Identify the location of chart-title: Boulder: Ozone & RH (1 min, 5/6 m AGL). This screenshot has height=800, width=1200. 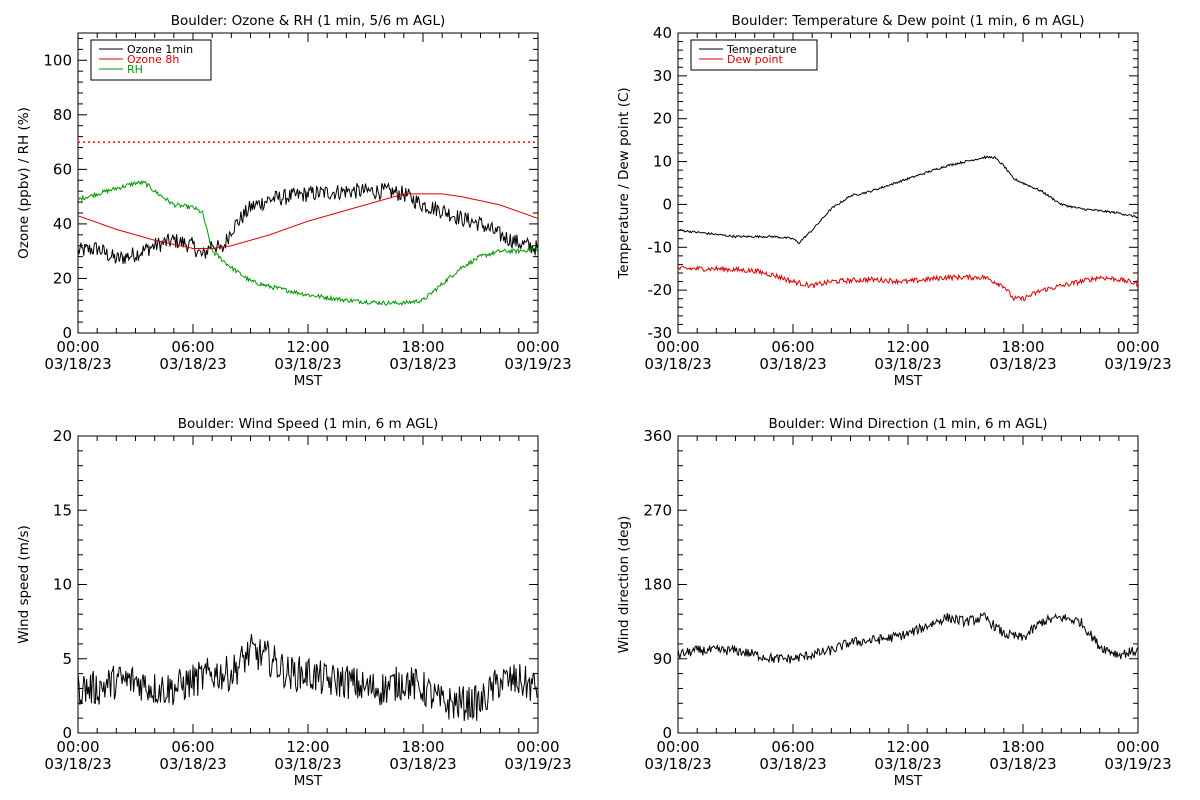
(308, 21).